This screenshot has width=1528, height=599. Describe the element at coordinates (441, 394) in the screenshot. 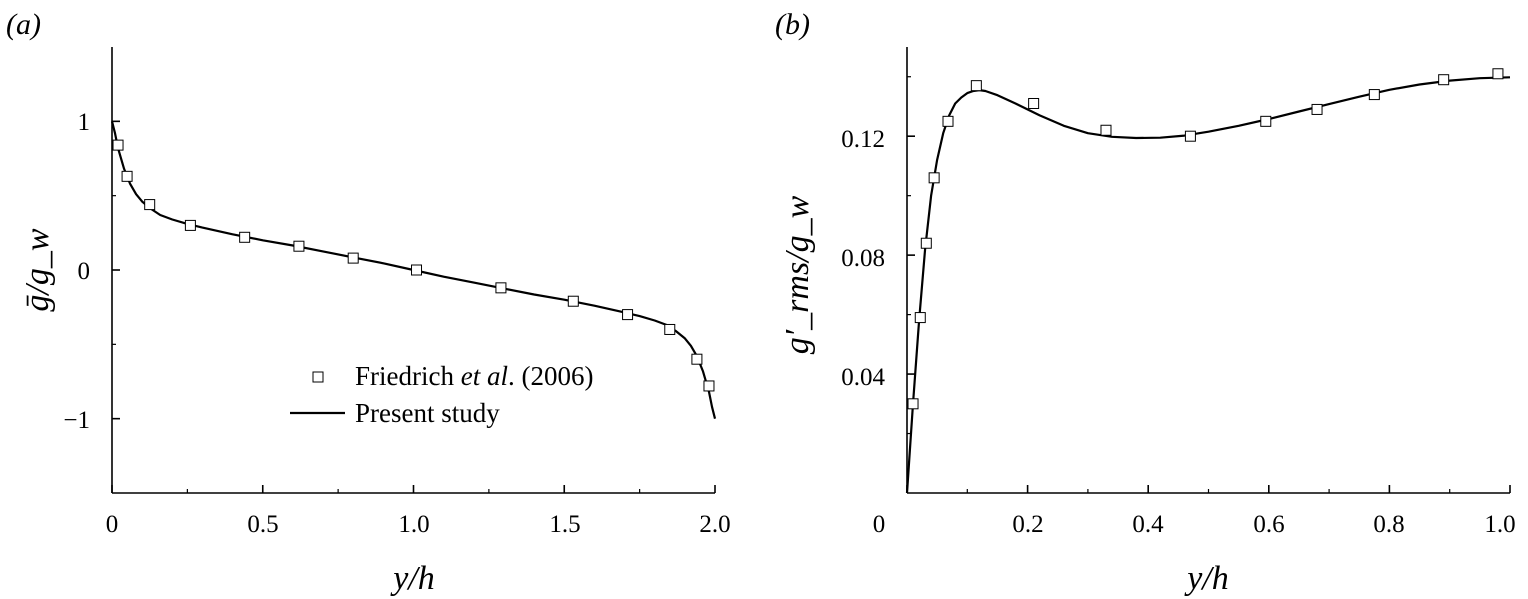

I see `panel-a-legend: Friedrich et al. (2006) Present study` at that location.